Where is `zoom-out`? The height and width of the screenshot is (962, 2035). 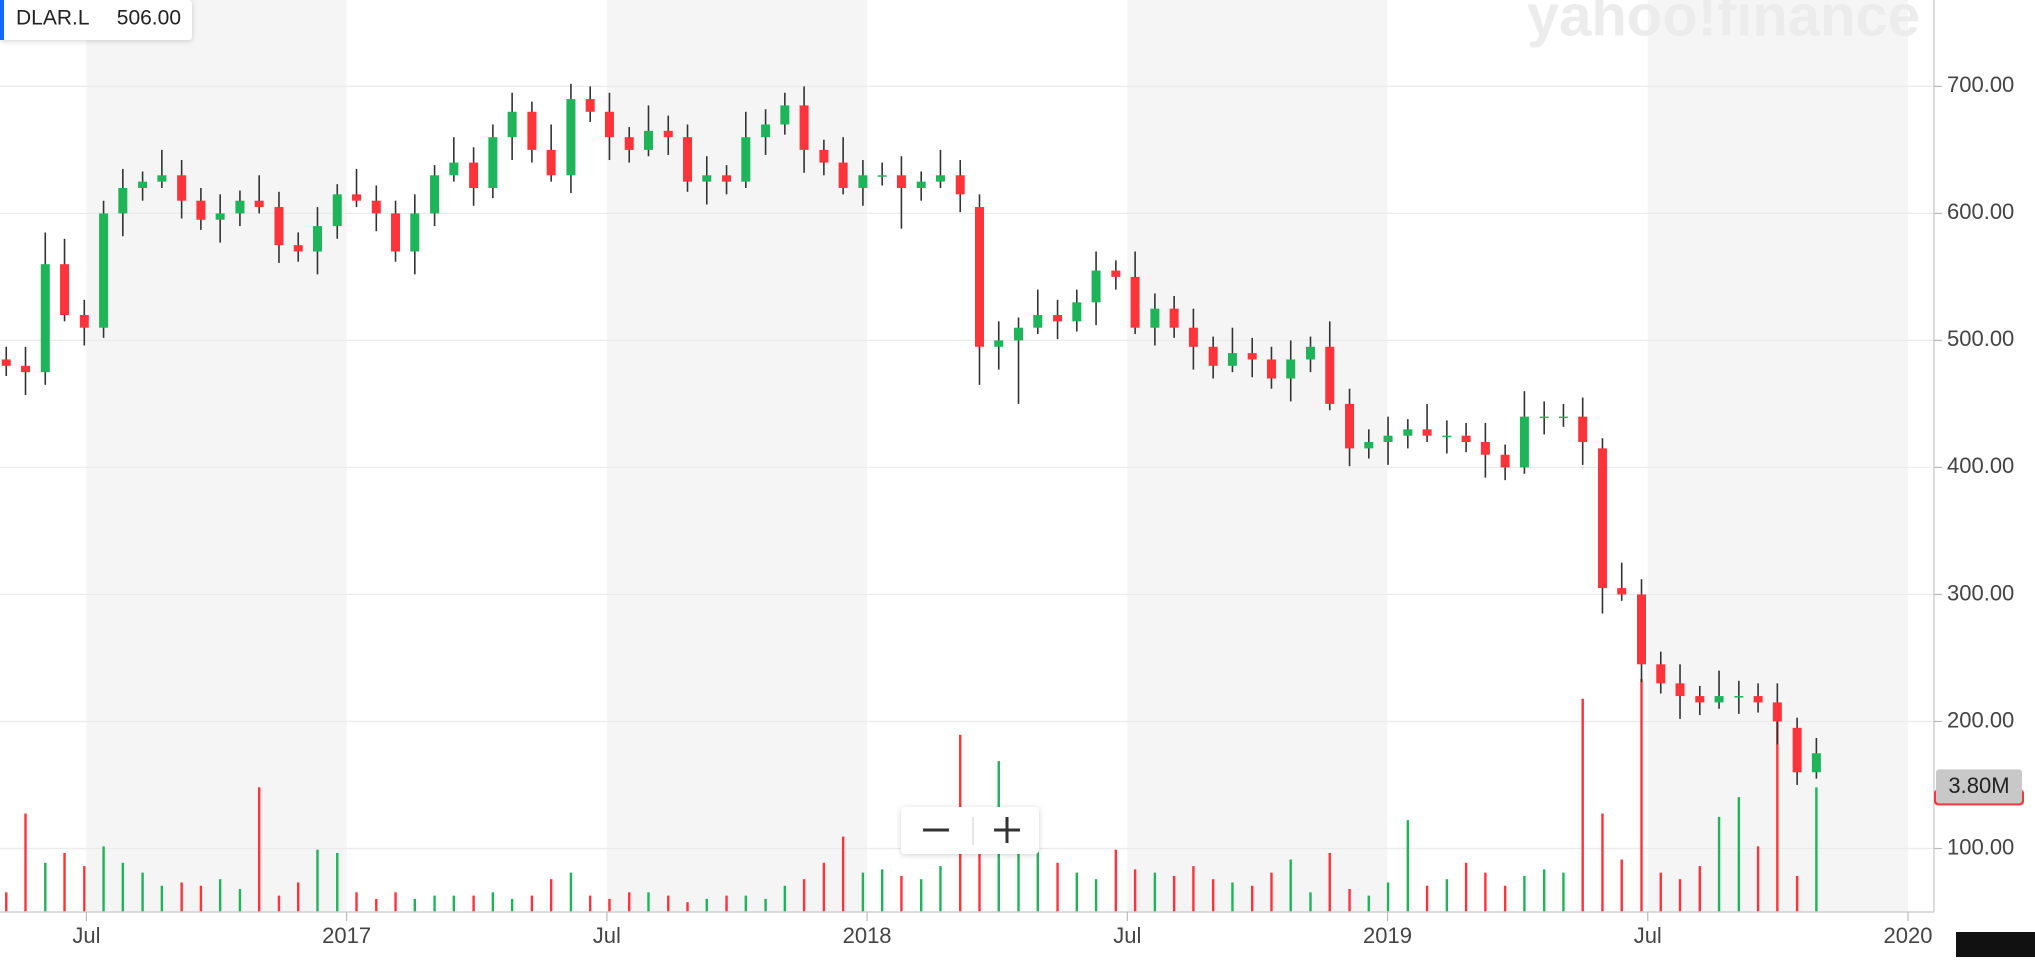 zoom-out is located at coordinates (935, 830).